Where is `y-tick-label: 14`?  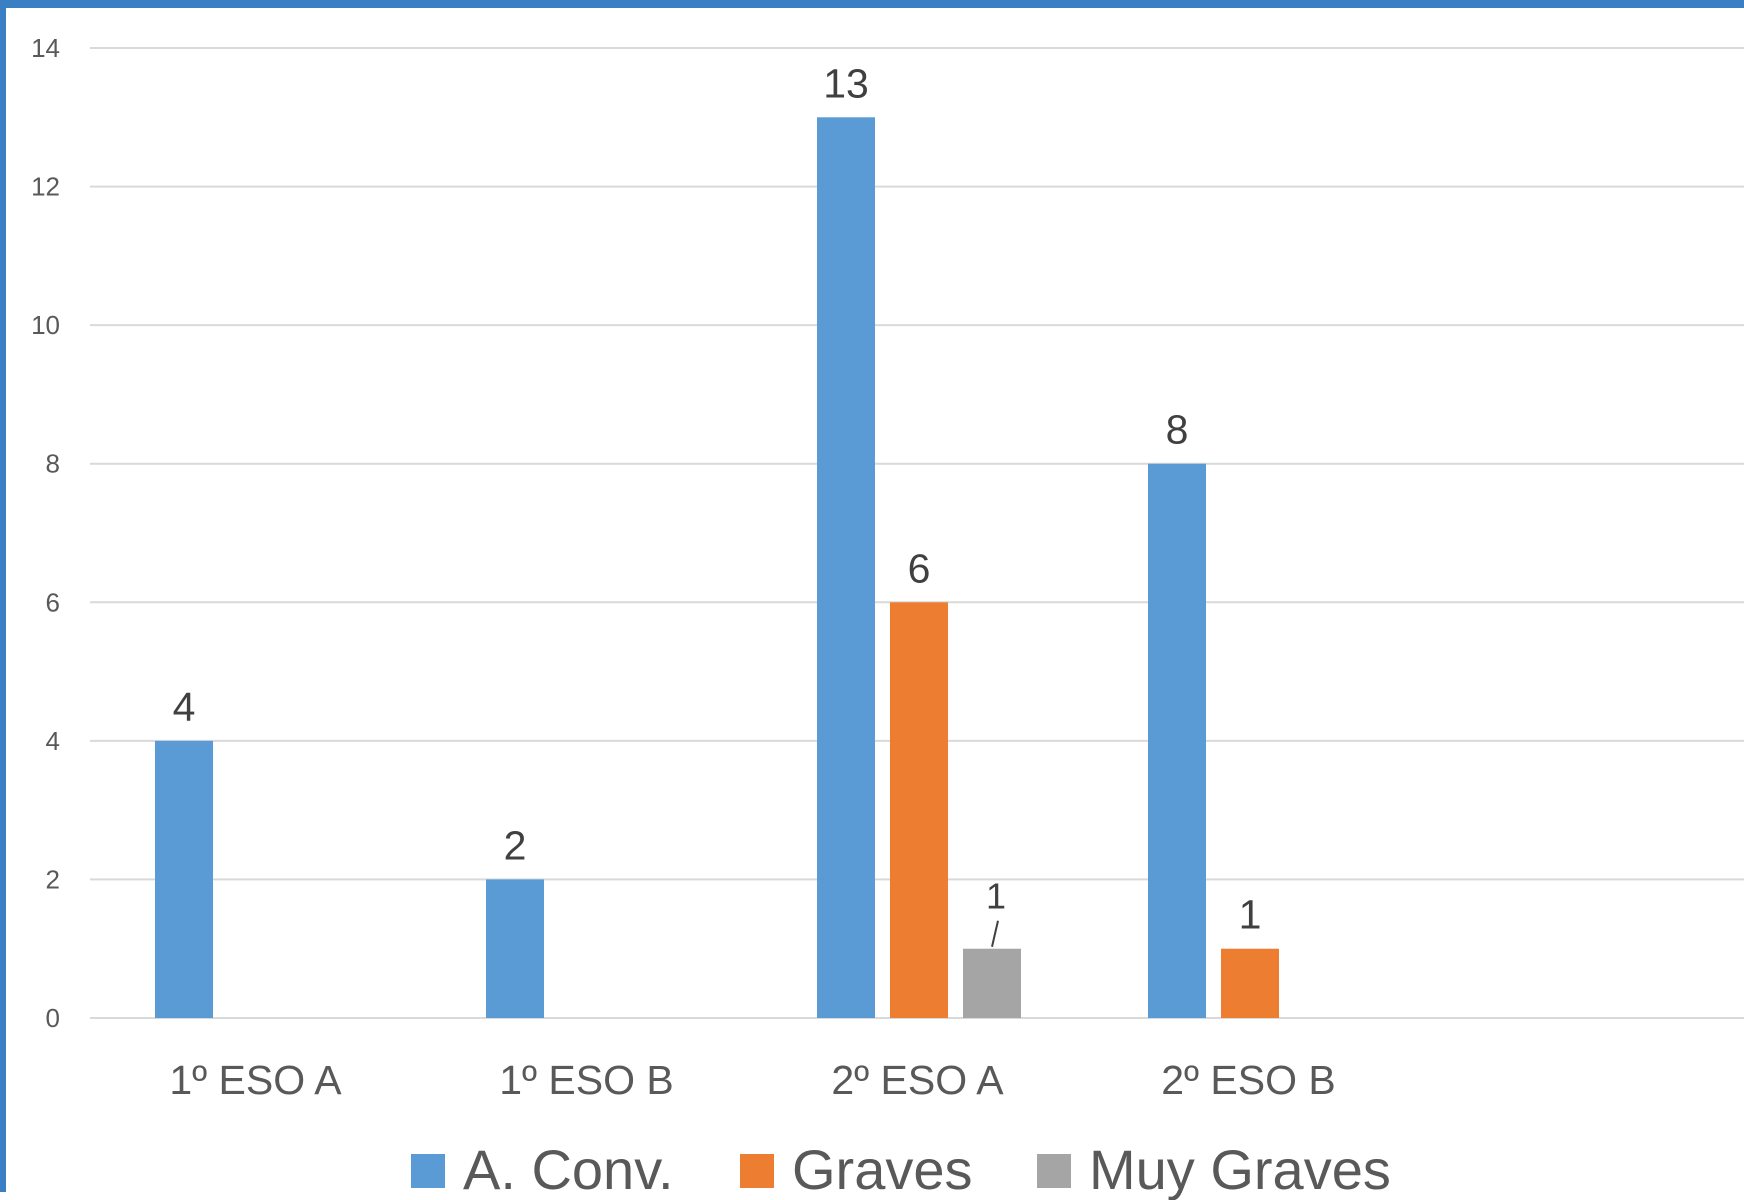 y-tick-label: 14 is located at coordinates (45, 48).